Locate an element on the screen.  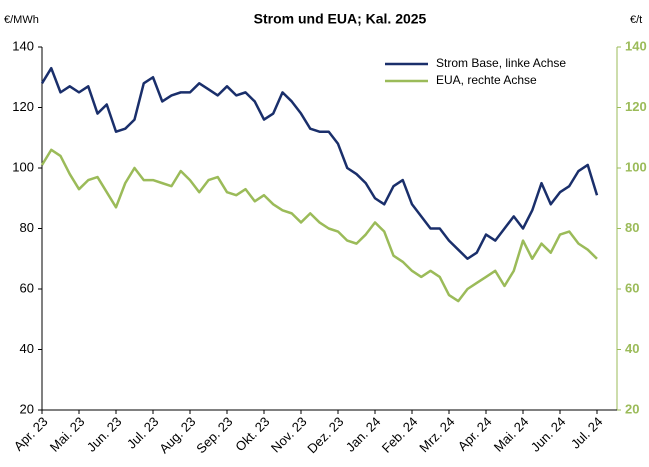
y2-tick-label: 100 is located at coordinates (636, 166).